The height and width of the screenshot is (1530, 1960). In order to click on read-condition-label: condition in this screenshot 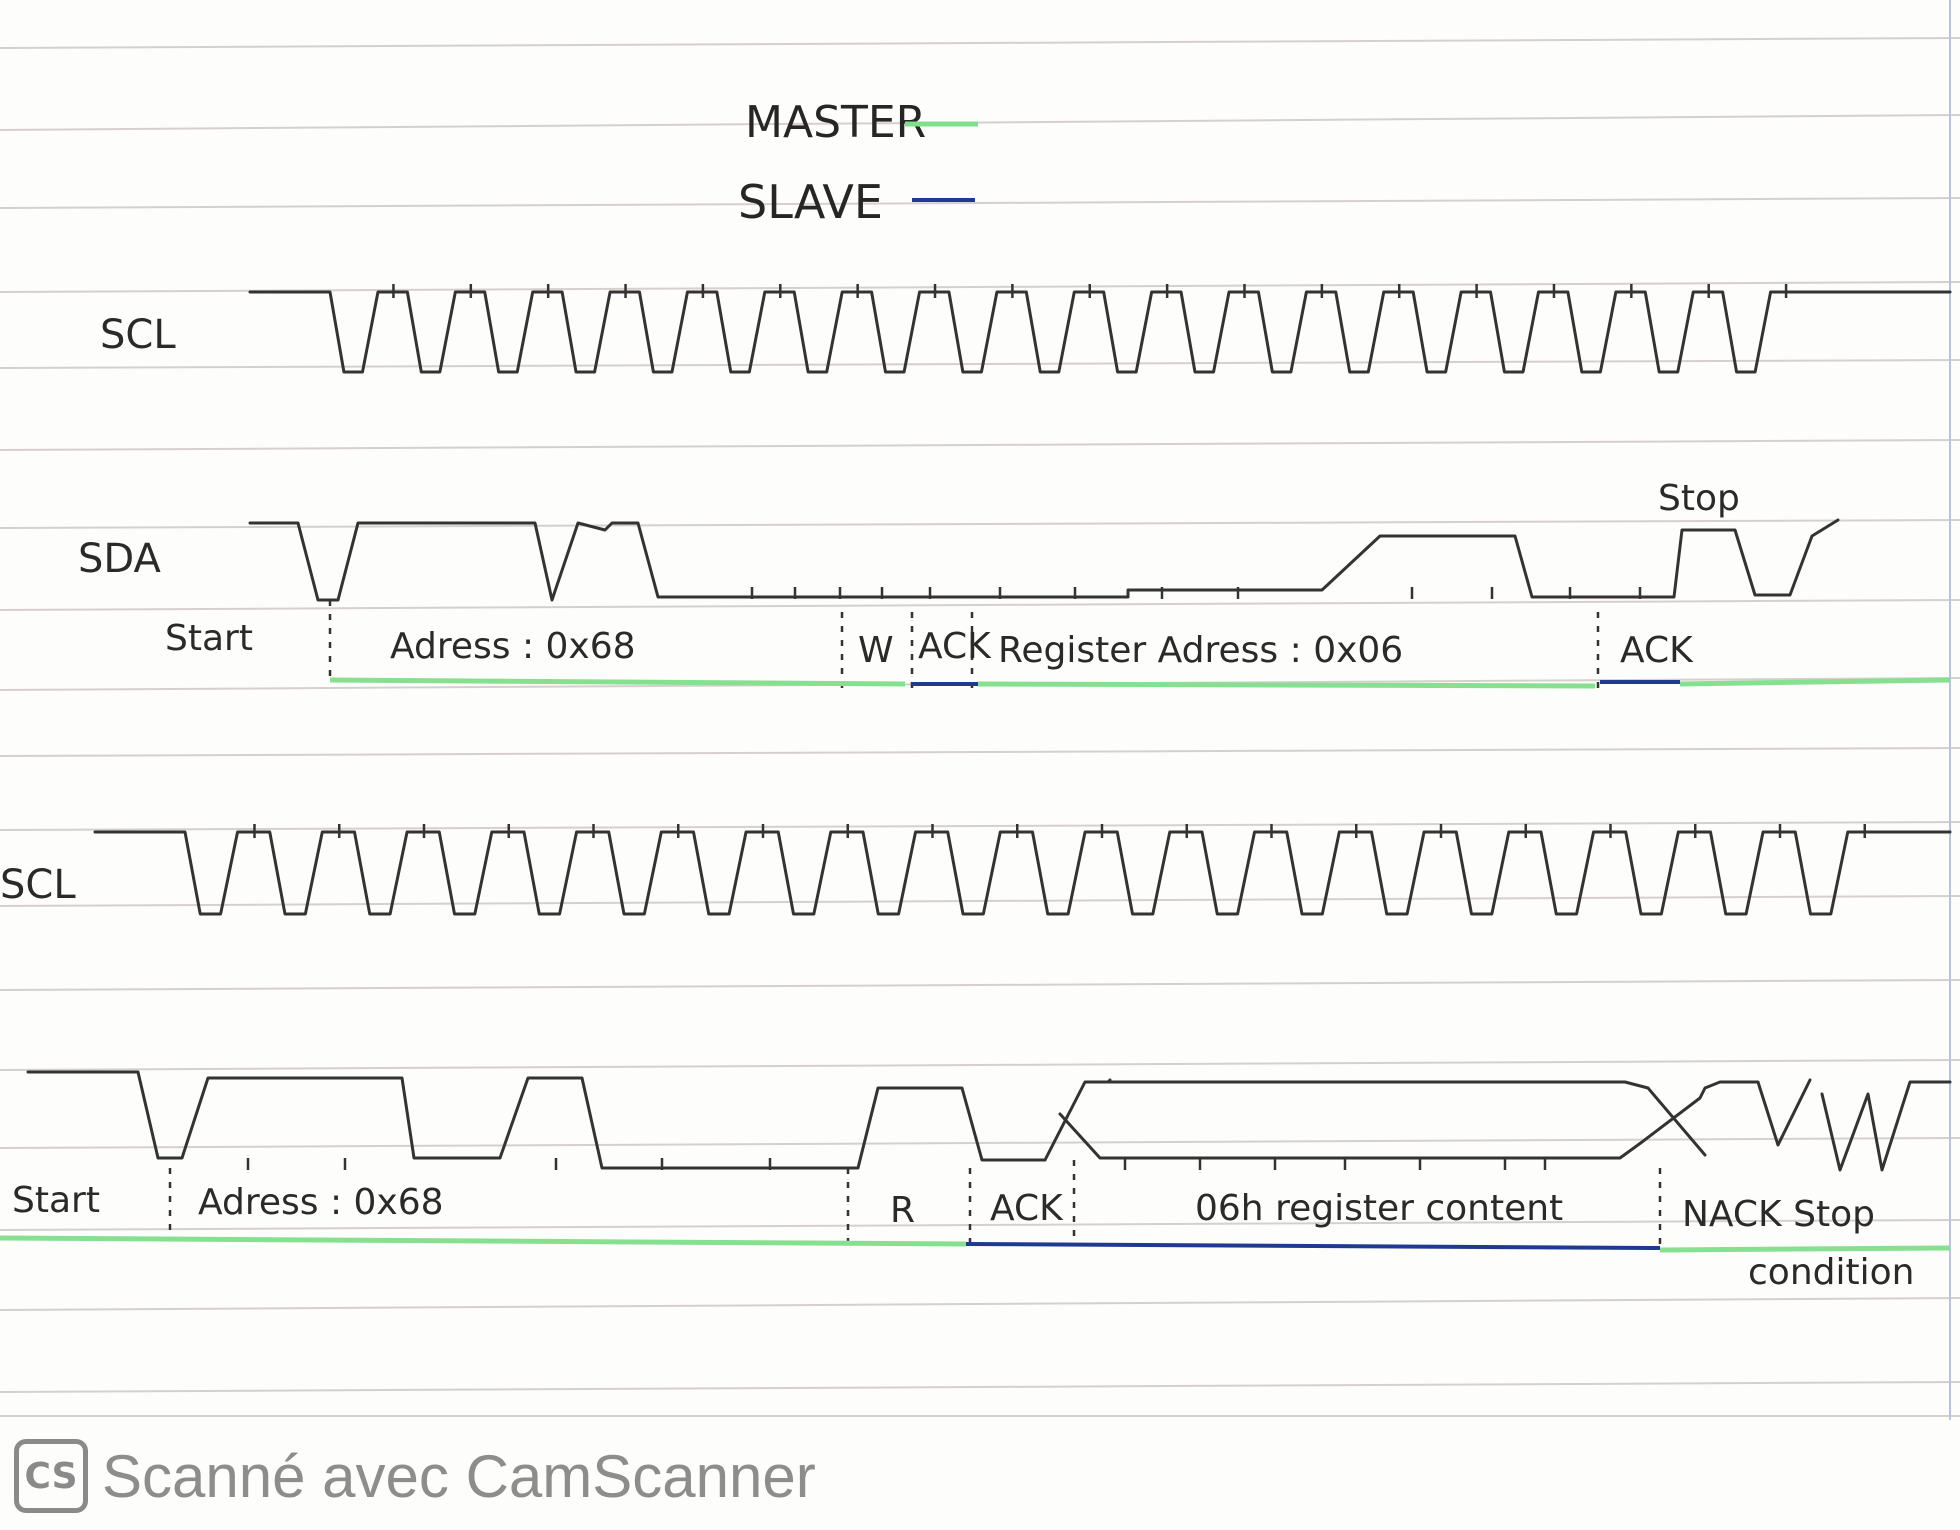, I will do `click(1831, 1272)`.